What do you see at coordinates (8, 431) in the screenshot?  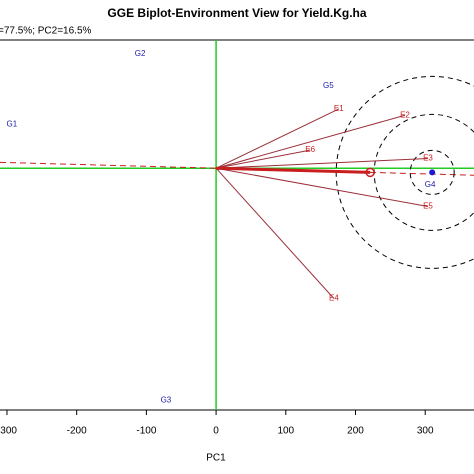 I see `x-tick-label: -300` at bounding box center [8, 431].